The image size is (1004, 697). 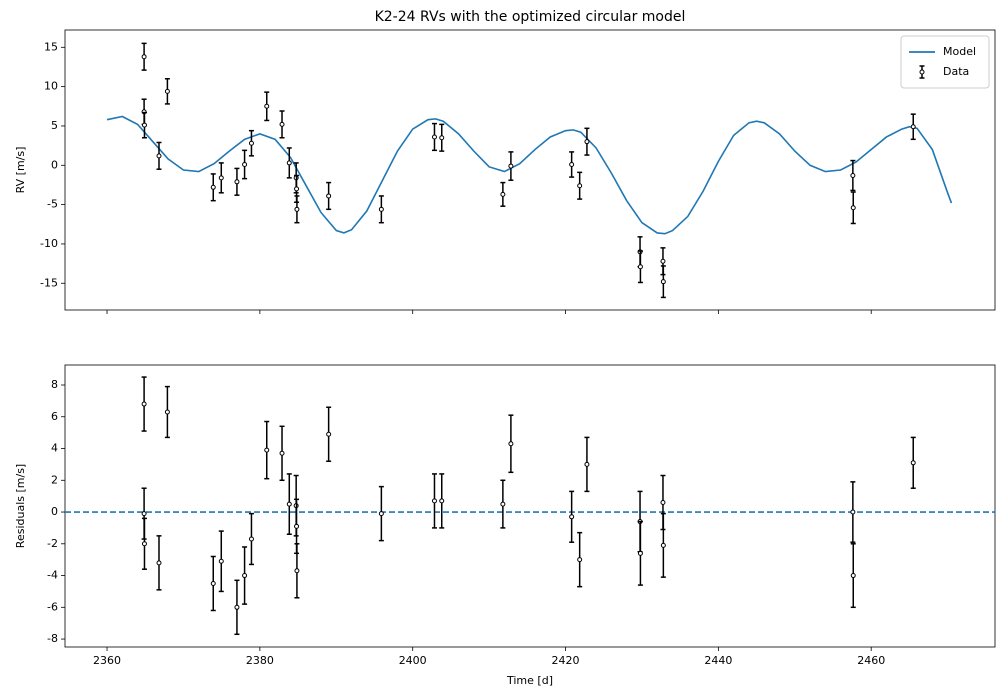 What do you see at coordinates (54, 416) in the screenshot?
I see `y-tick-label: 6` at bounding box center [54, 416].